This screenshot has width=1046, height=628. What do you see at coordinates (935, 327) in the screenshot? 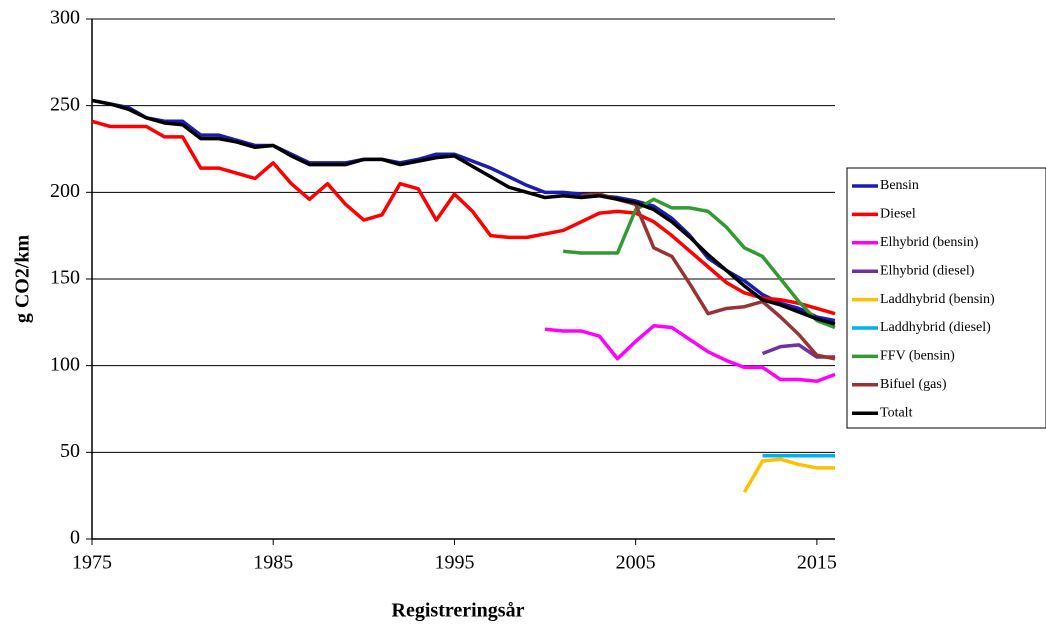
I see `legend-label: Laddhybrid (diesel)` at bounding box center [935, 327].